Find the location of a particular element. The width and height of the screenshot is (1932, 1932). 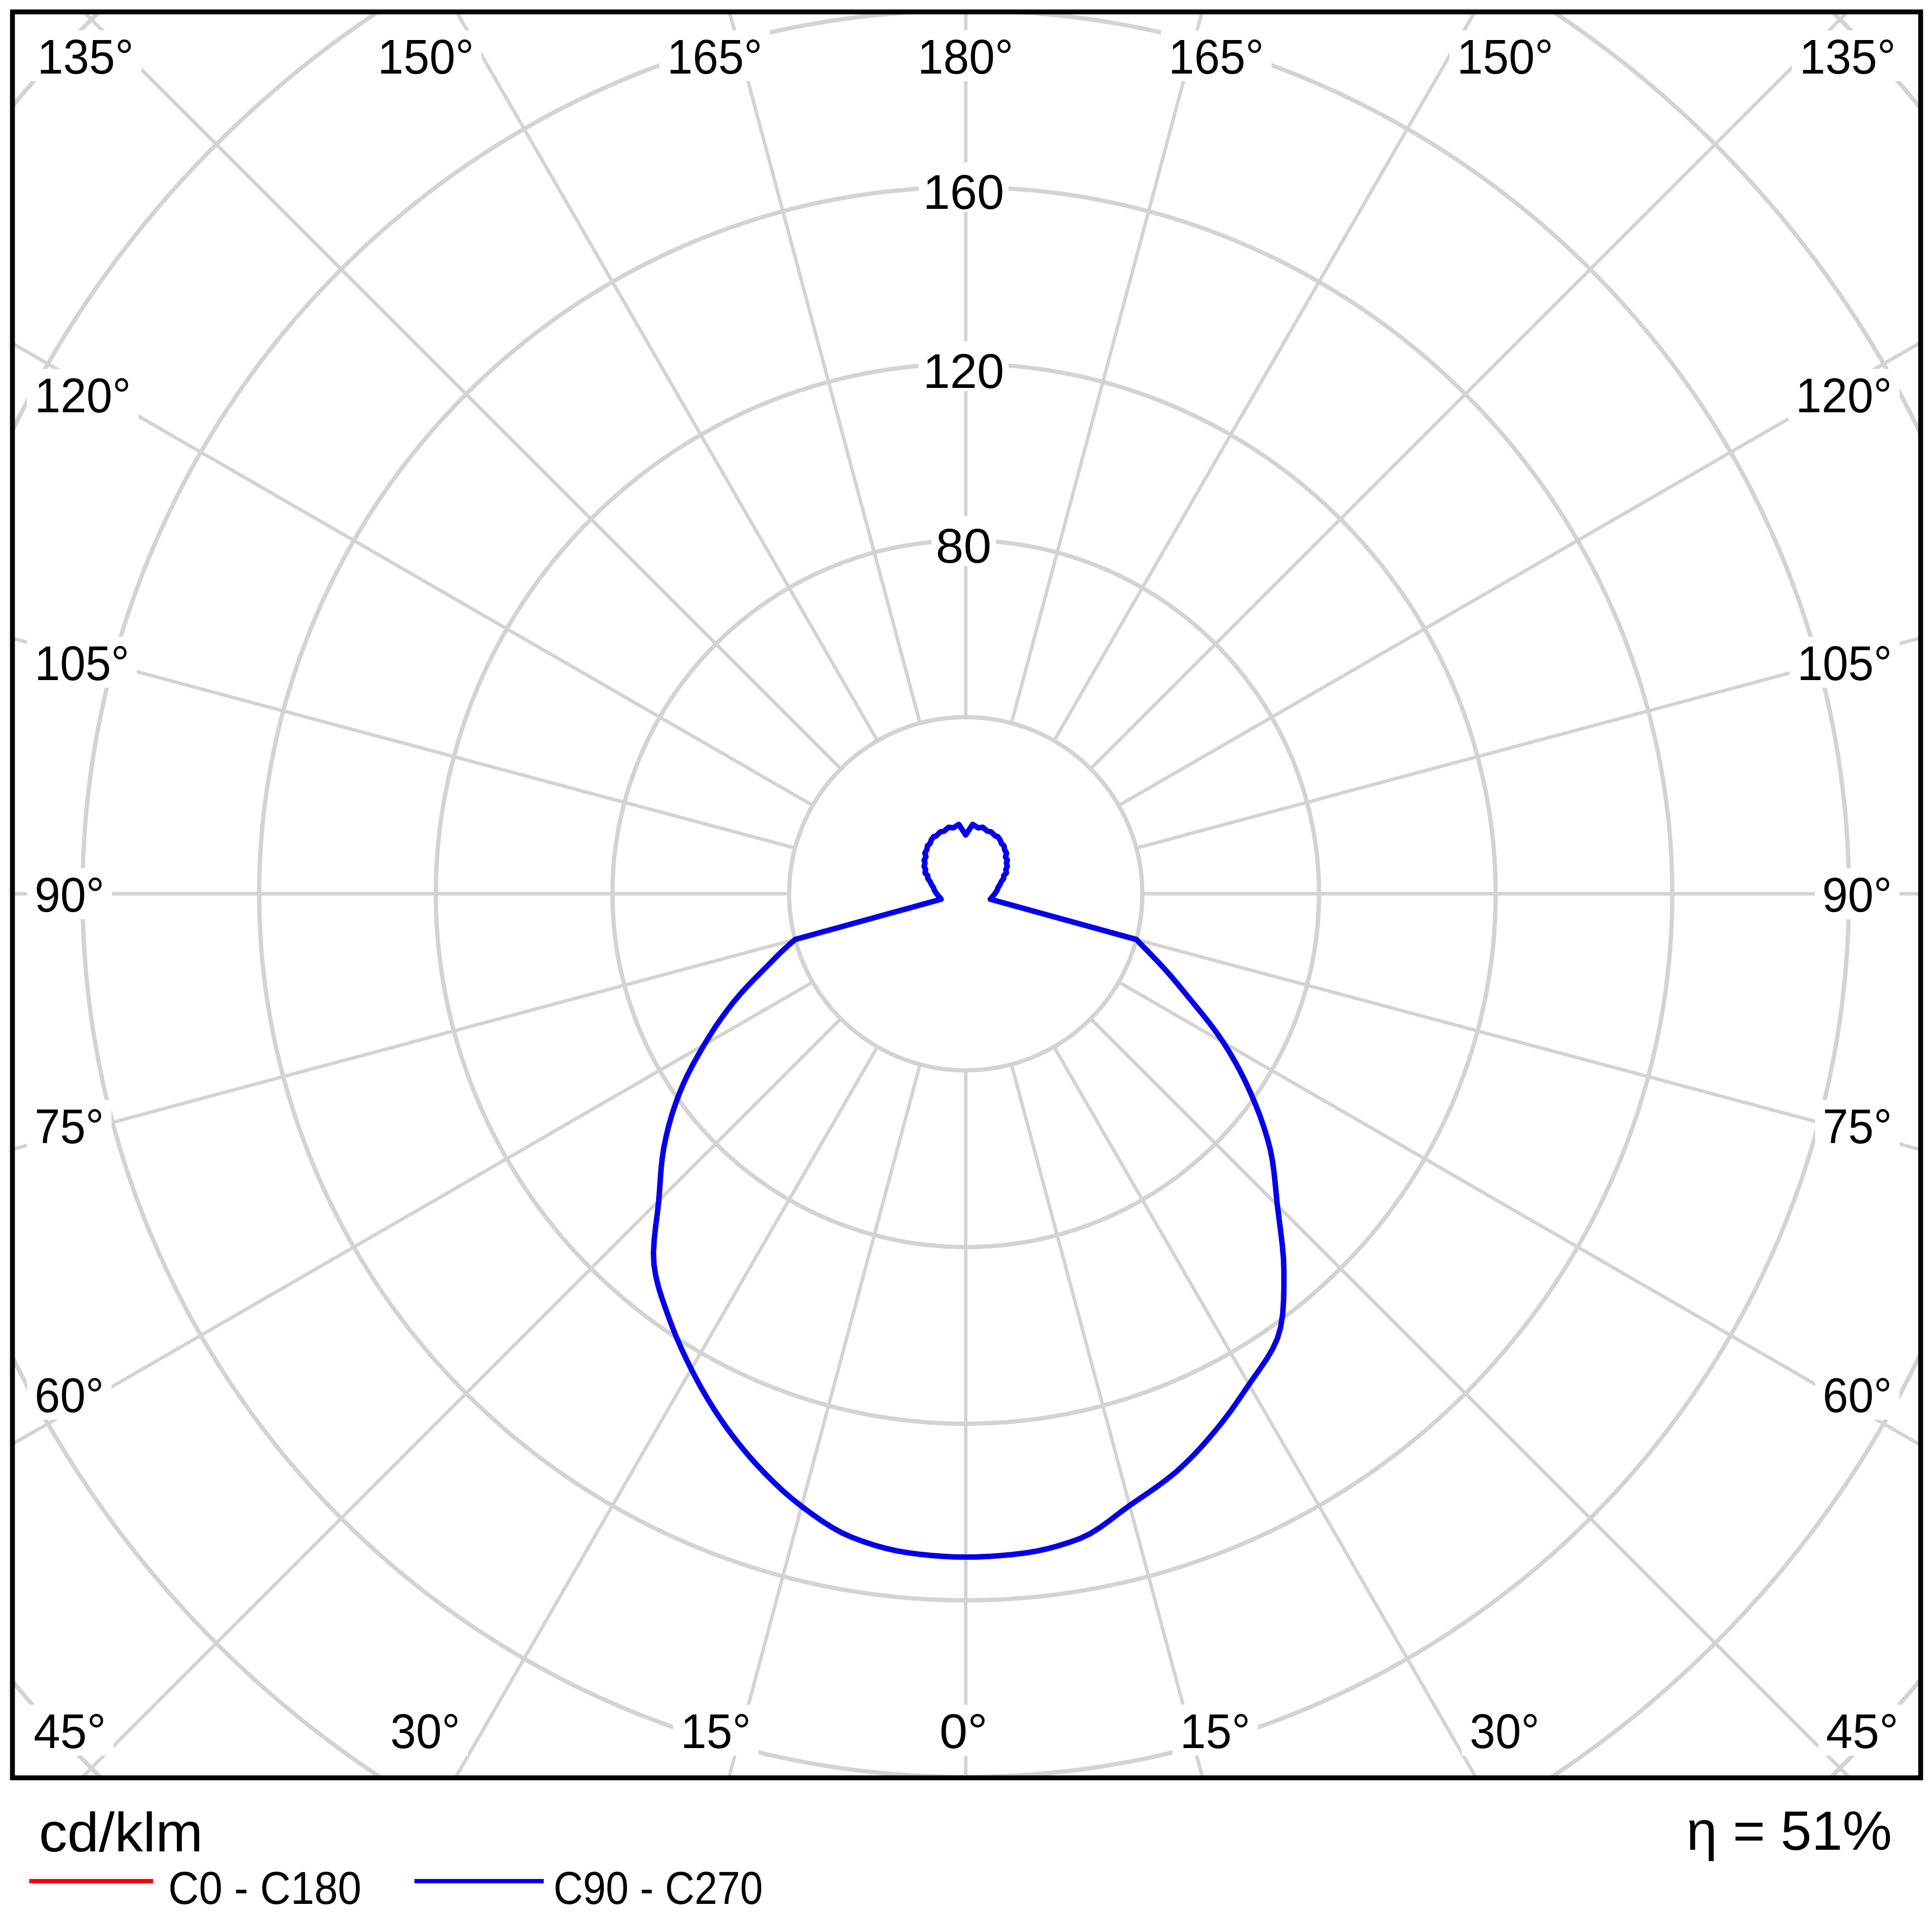

svg-text: cd/klm is located at coordinates (121, 1832).